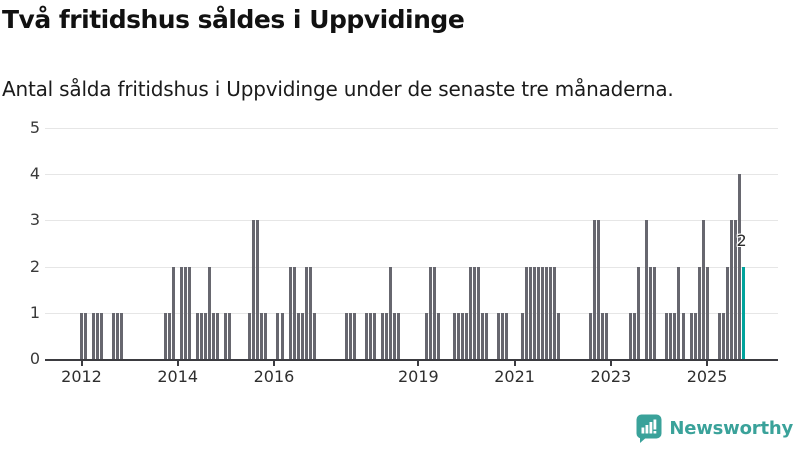 The height and width of the screenshot is (450, 800). I want to click on y-axis-label: 0, so click(34, 358).